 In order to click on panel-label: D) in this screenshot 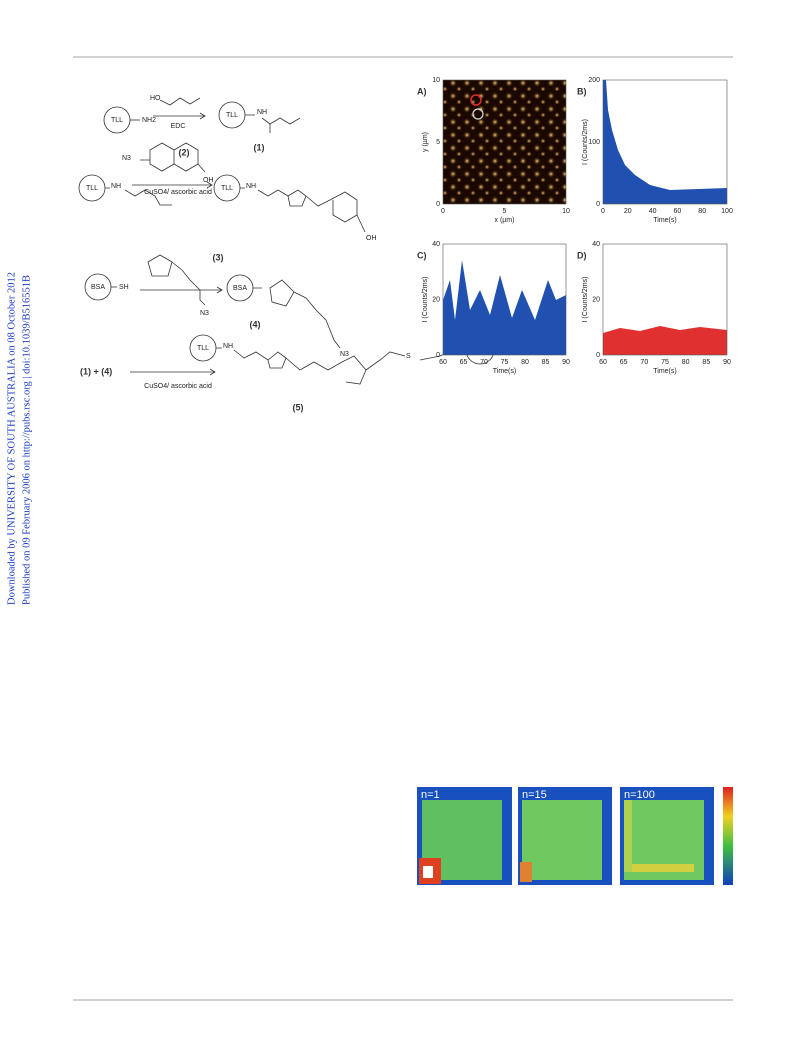, I will do `click(582, 255)`.